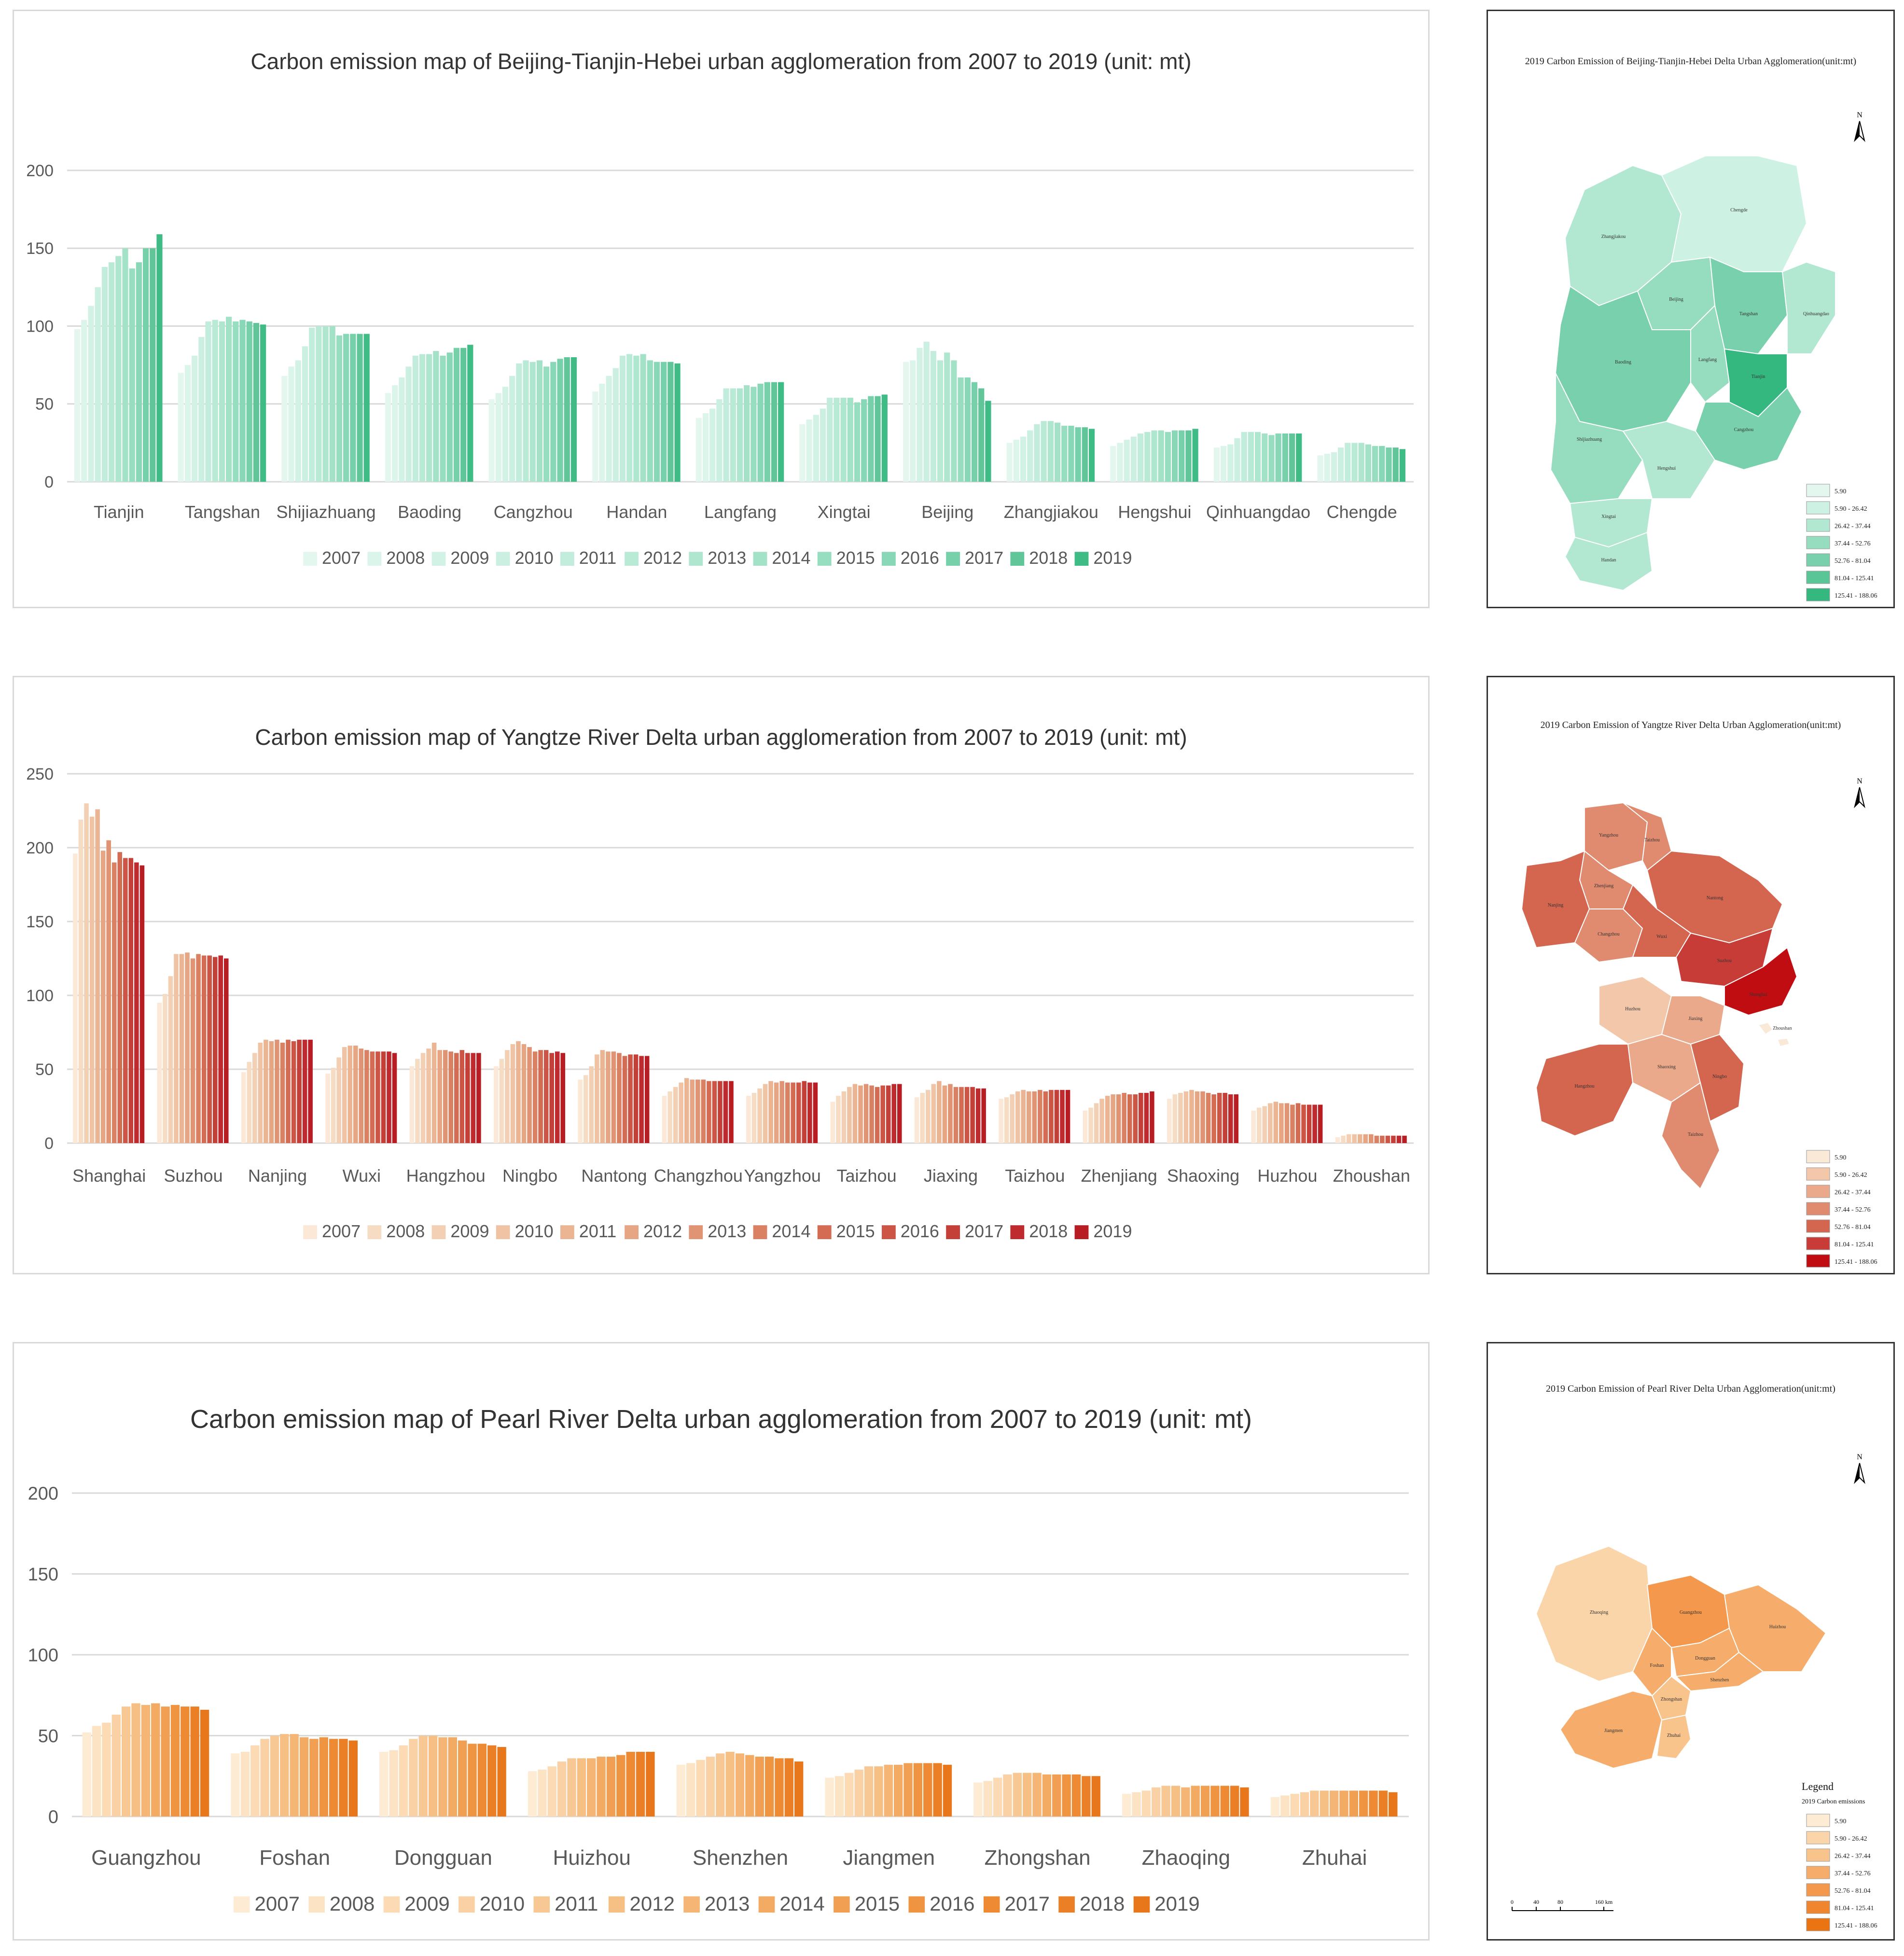 This screenshot has width=1904, height=1956. Describe the element at coordinates (844, 512) in the screenshot. I see `x-category-label: Xingtai` at that location.